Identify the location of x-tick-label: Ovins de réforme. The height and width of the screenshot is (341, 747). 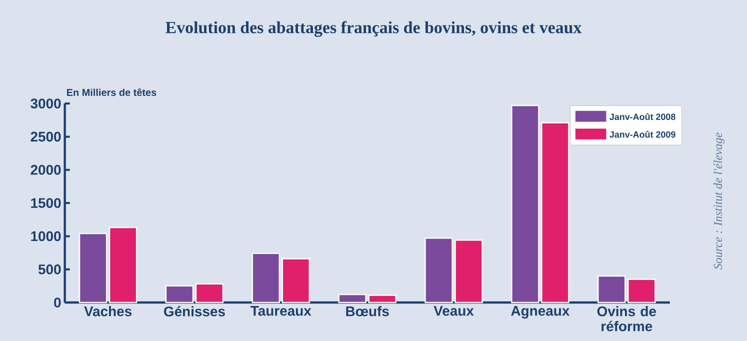
(626, 319).